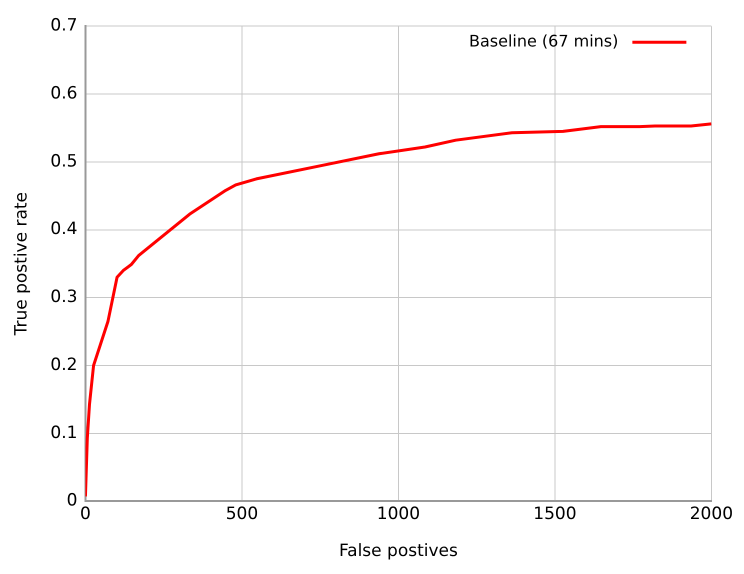 The width and height of the screenshot is (744, 574). Describe the element at coordinates (64, 432) in the screenshot. I see `y-tick-label: 0.1` at that location.